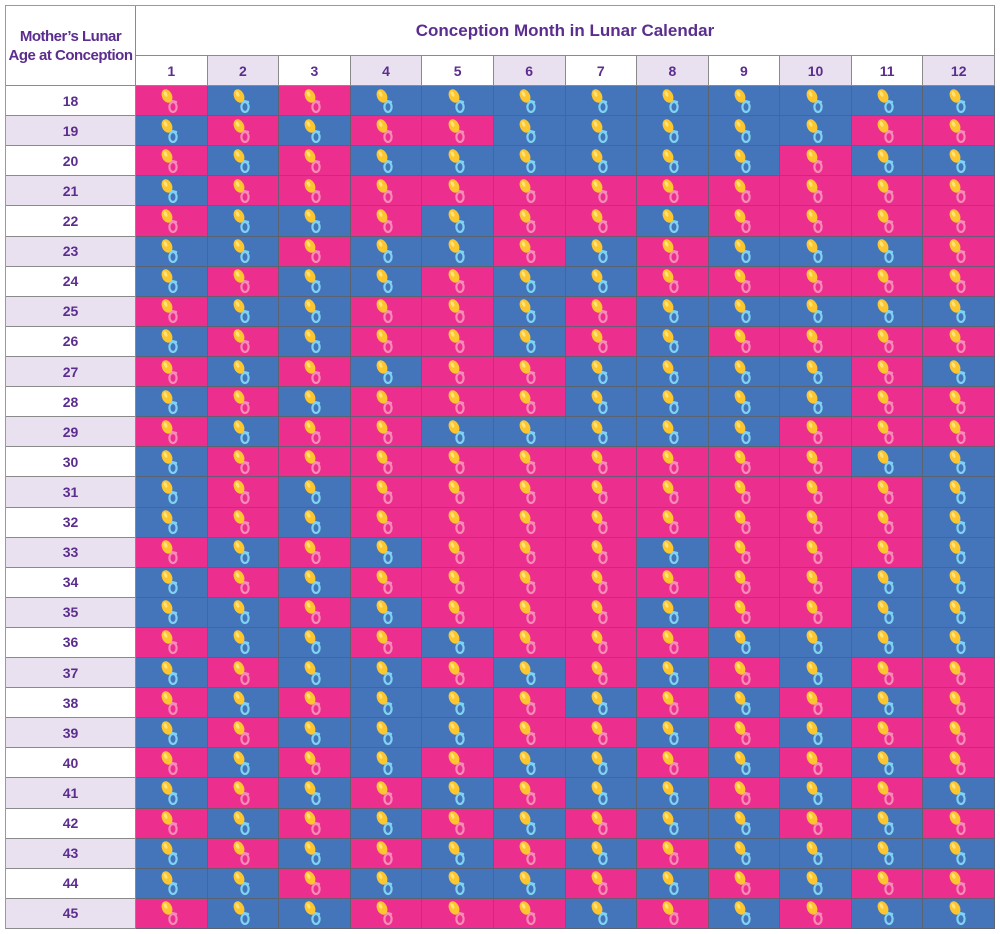 The image size is (1000, 934). I want to click on age-row-header: 36, so click(71, 643).